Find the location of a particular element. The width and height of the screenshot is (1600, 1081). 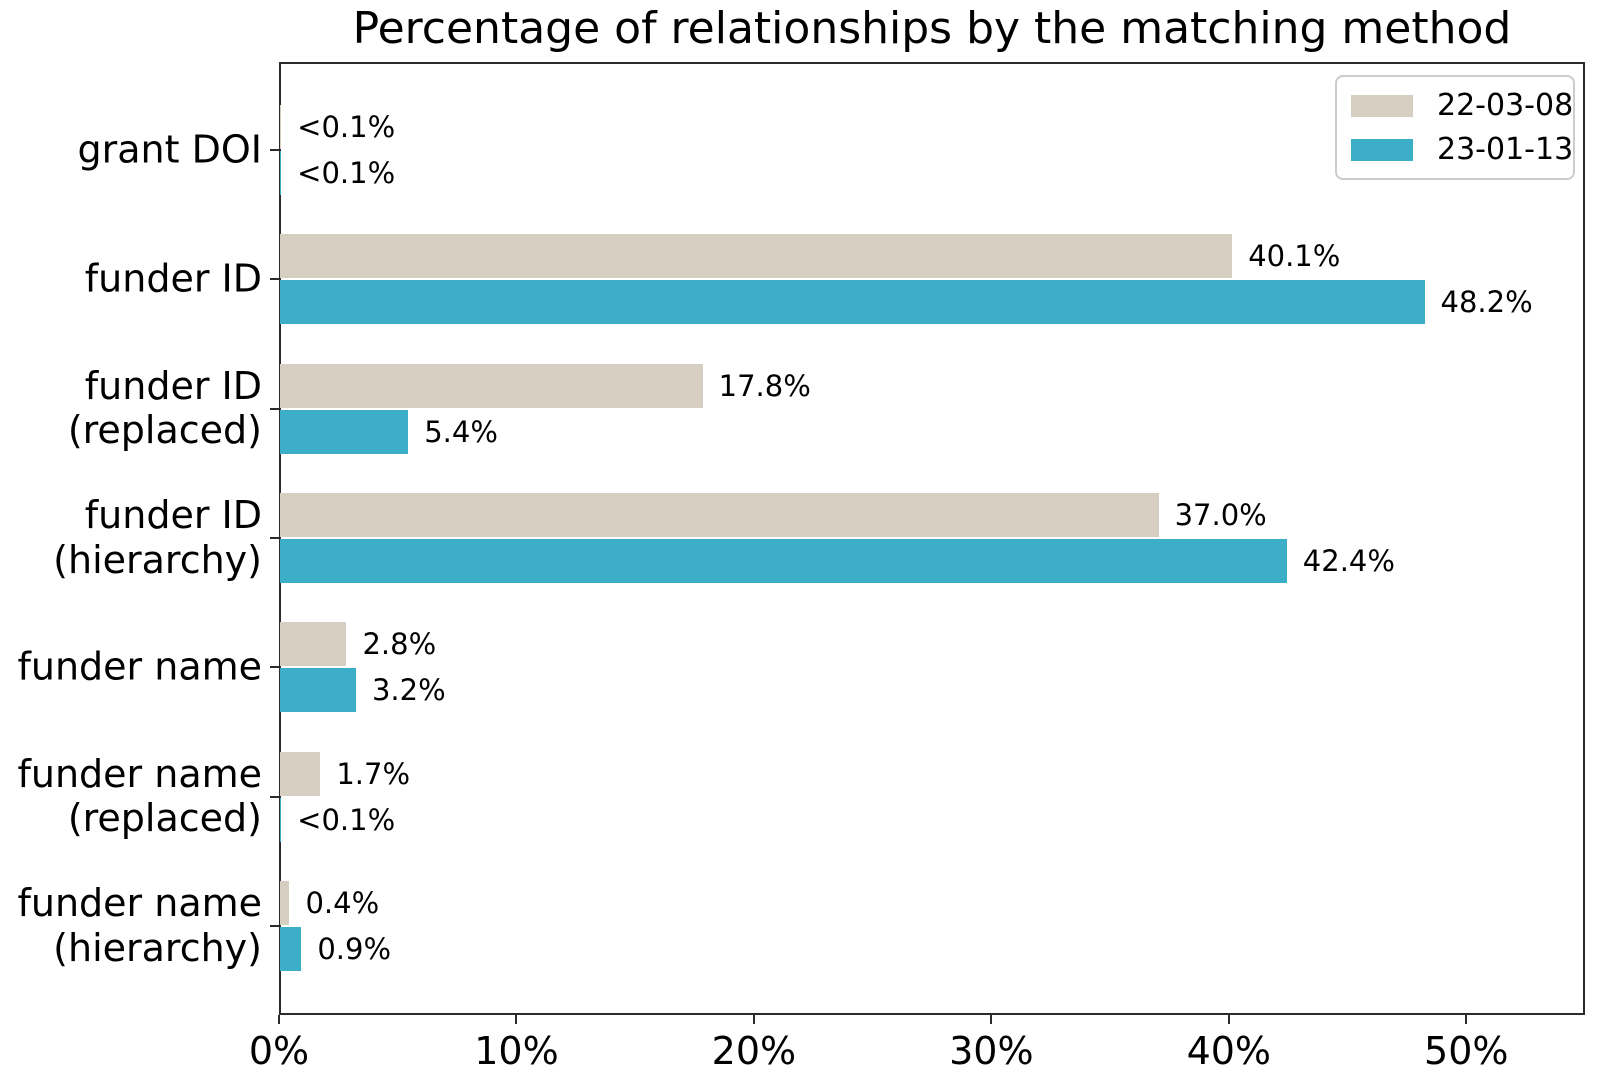

category-label: funder name is located at coordinates (131, 667).